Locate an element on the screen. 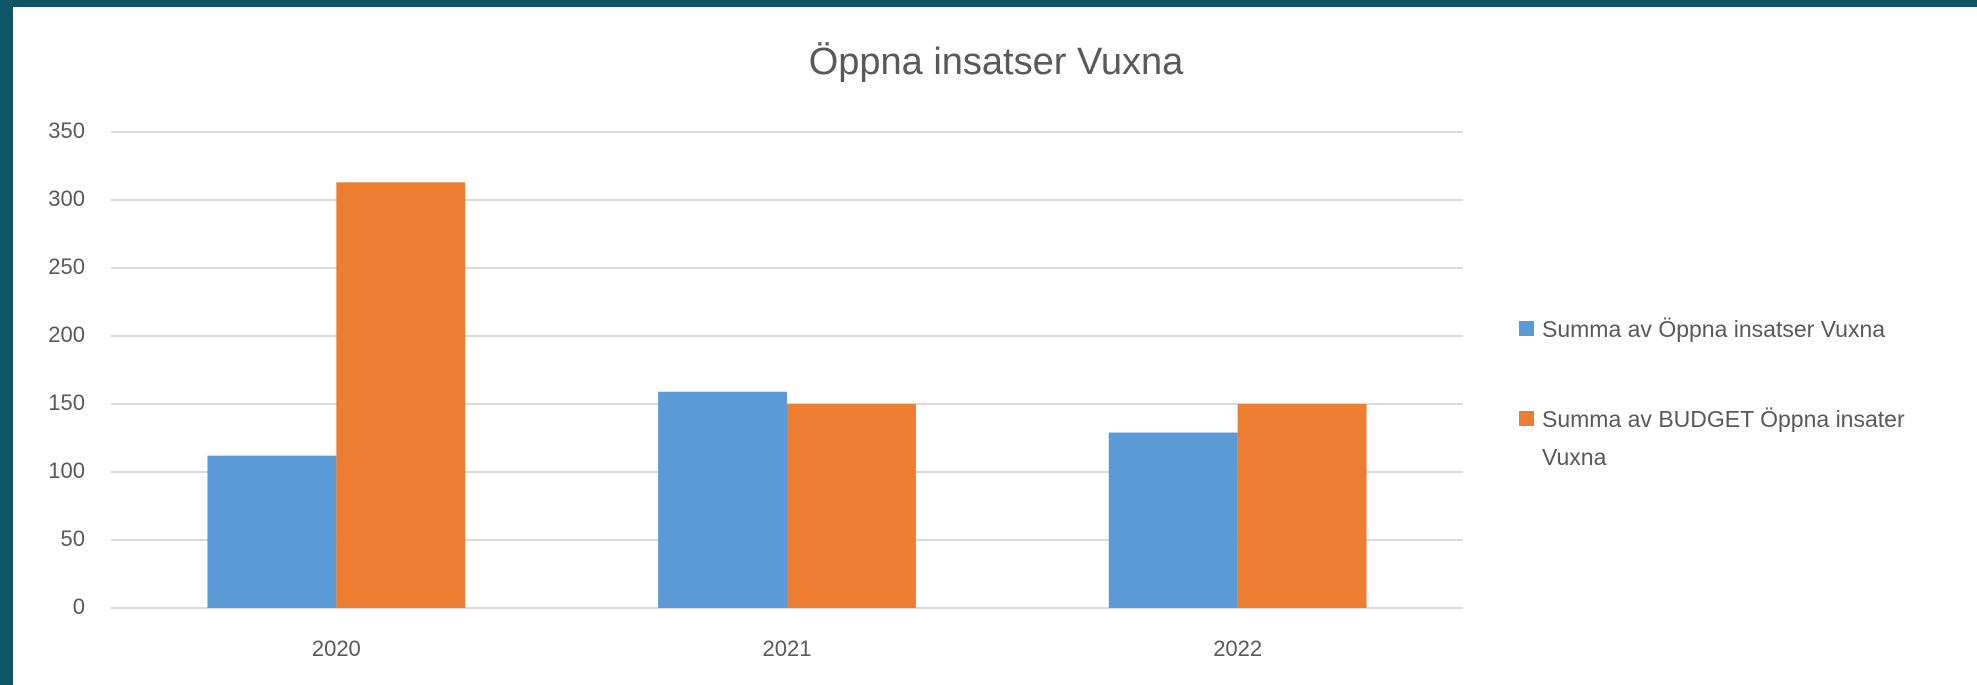 The image size is (1977, 685). legend-item: Summa av BUDGET Öppna insater Vuxna is located at coordinates (1723, 438).